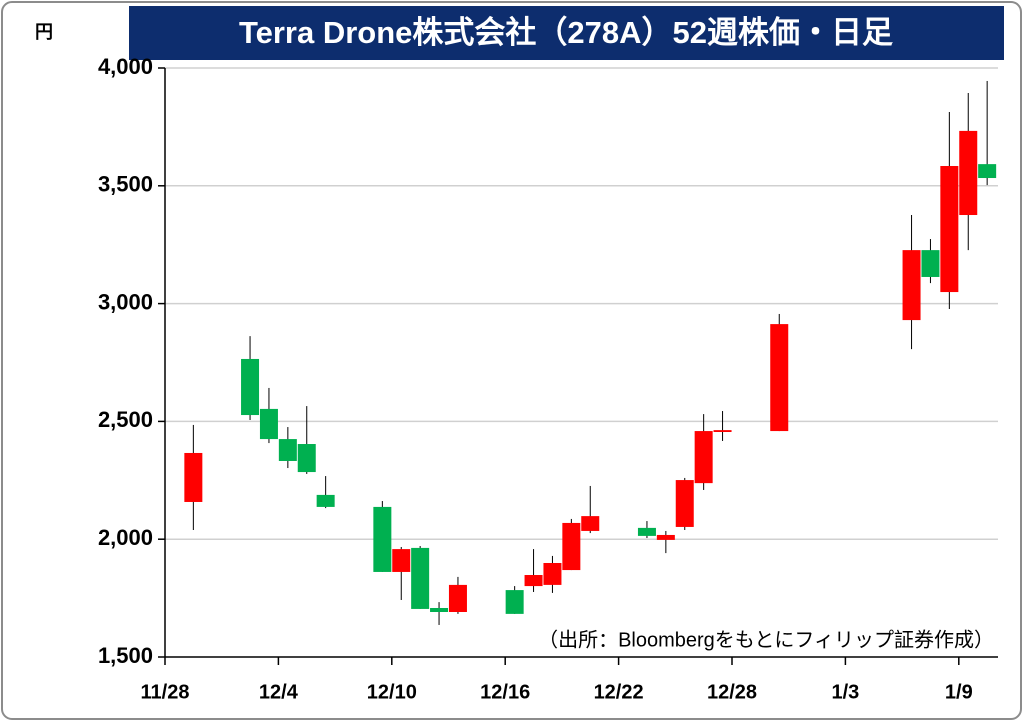 Image resolution: width=1024 pixels, height=727 pixels. Describe the element at coordinates (505, 692) in the screenshot. I see `x-tick-label: 12/16` at that location.